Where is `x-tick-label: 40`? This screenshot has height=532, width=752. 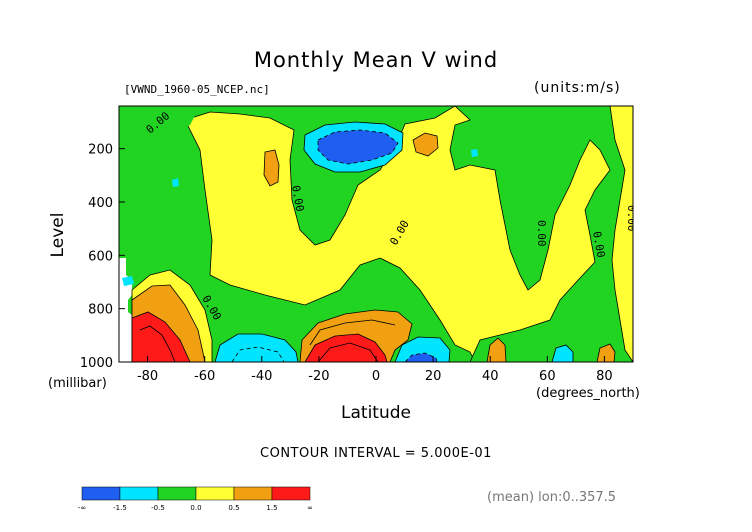
x-tick-label: 40 is located at coordinates (490, 376).